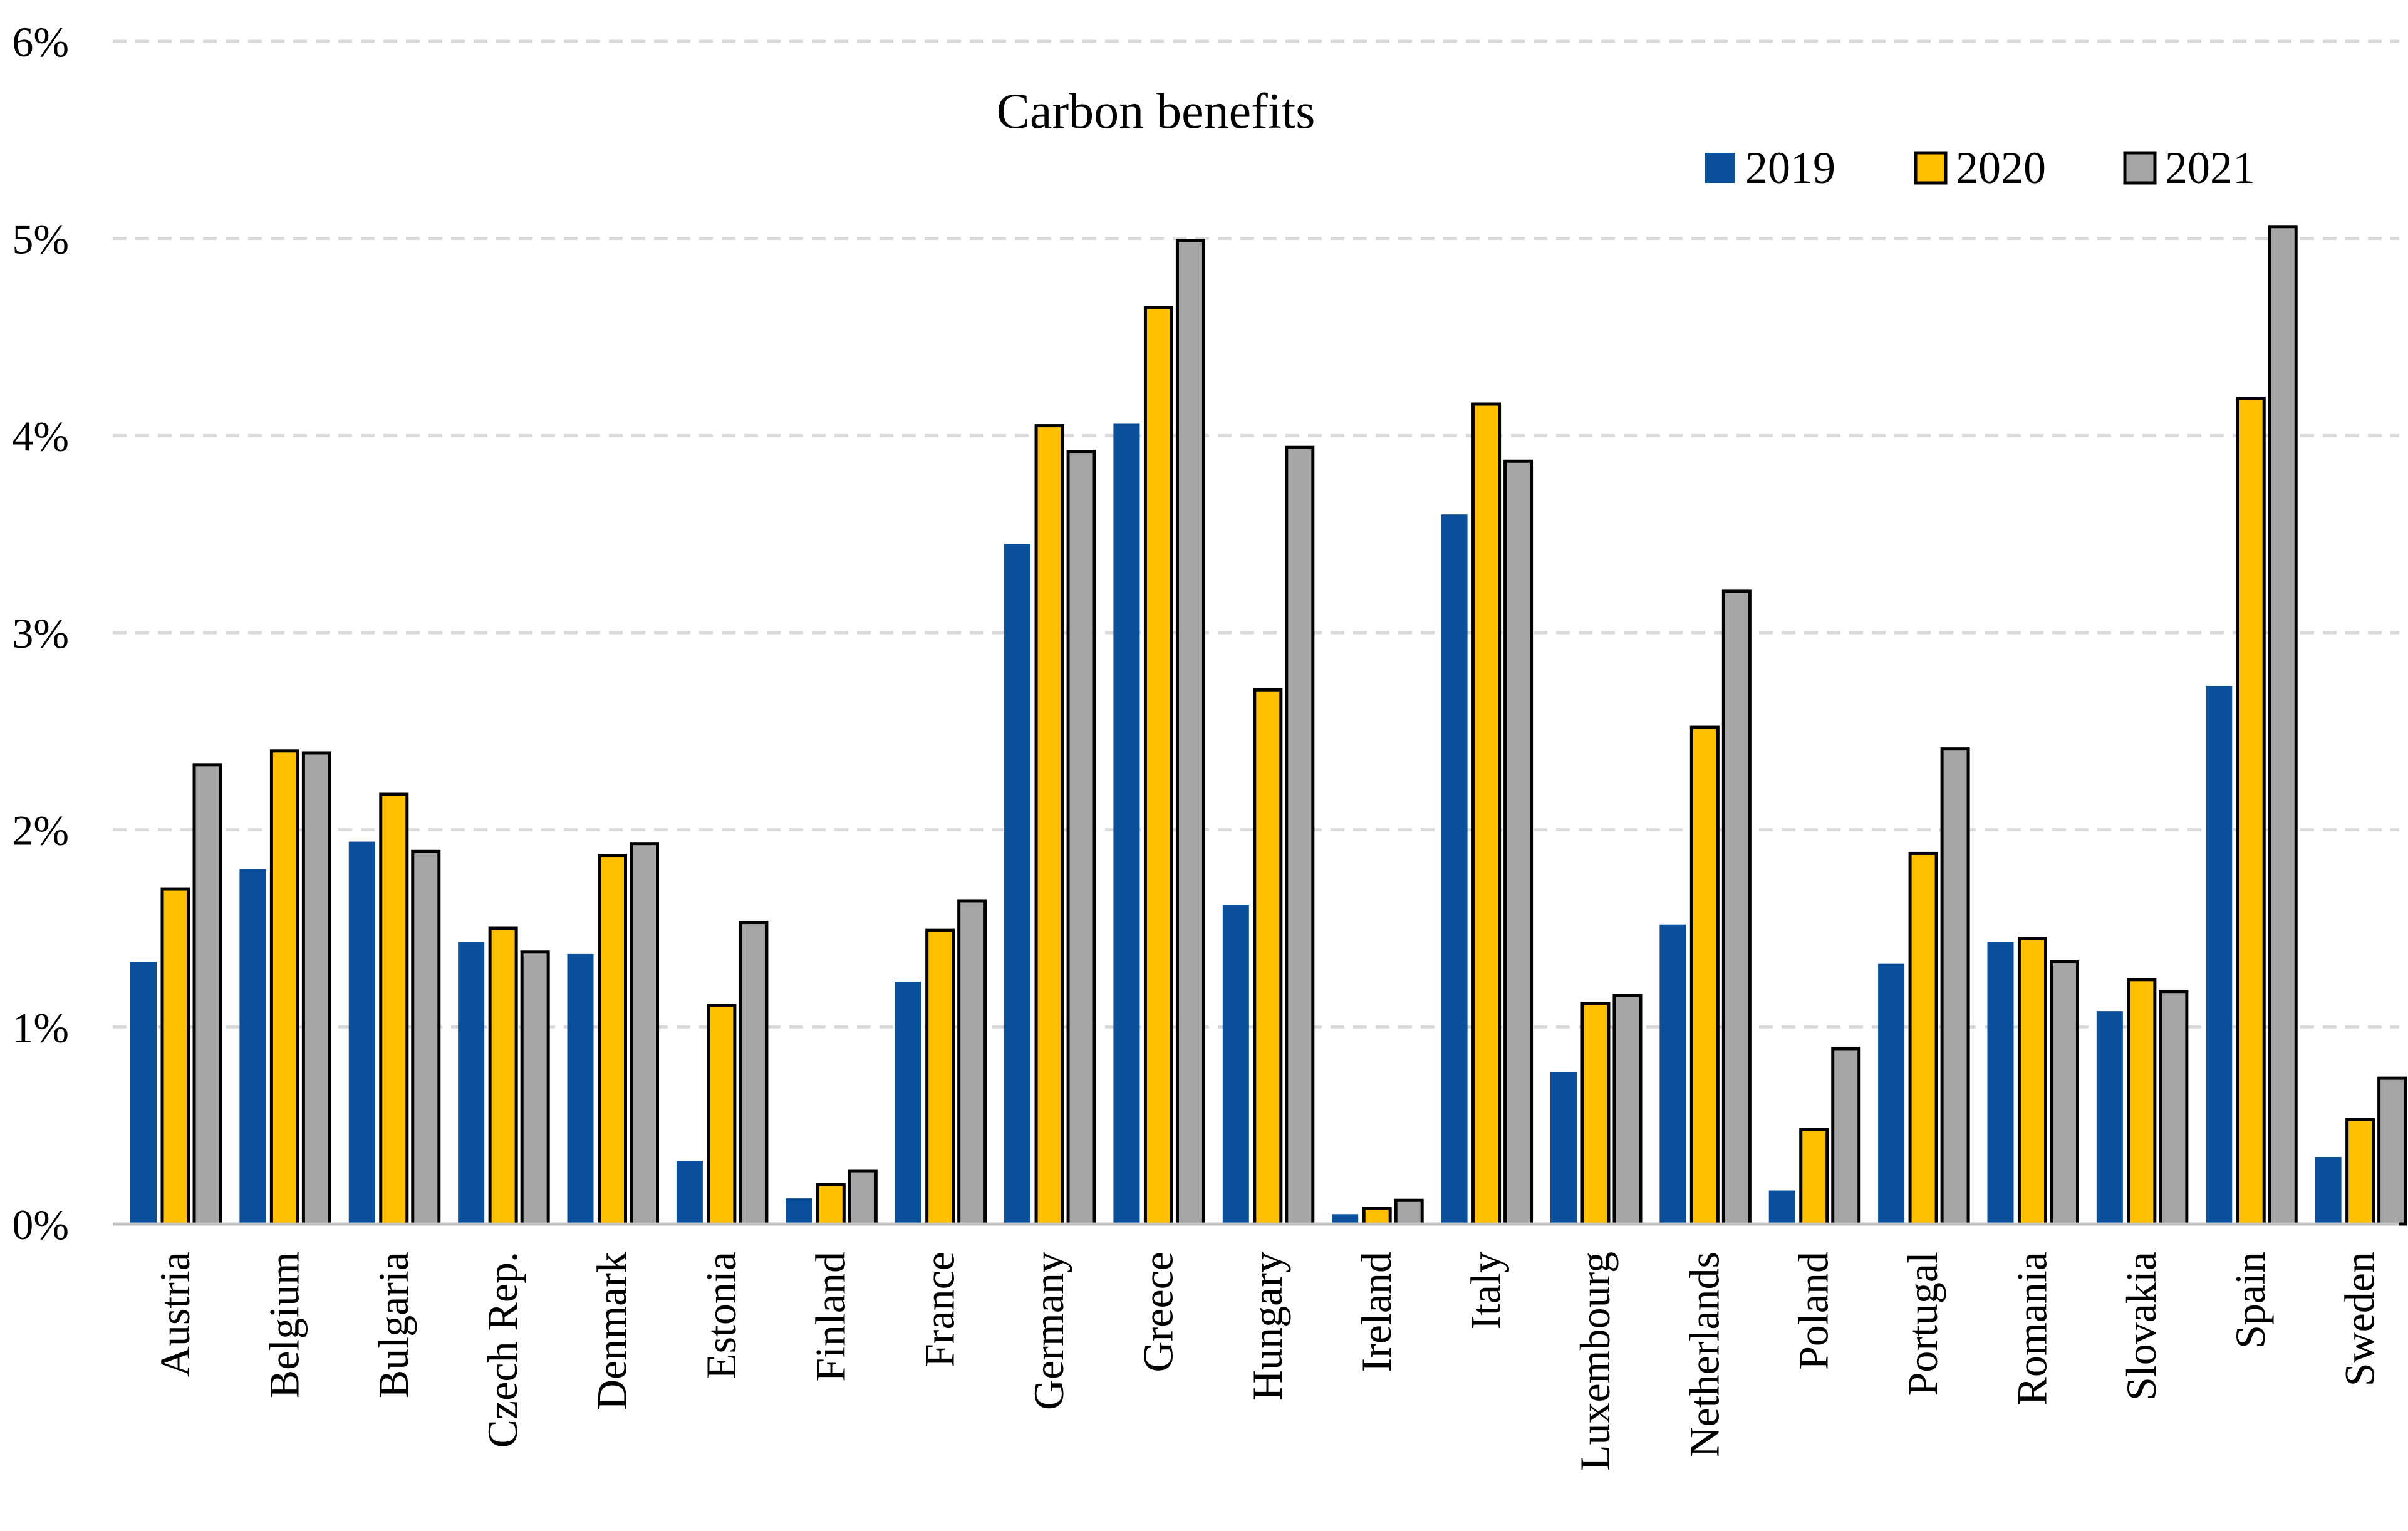  I want to click on bar-sweden-2020, so click(2360, 1172).